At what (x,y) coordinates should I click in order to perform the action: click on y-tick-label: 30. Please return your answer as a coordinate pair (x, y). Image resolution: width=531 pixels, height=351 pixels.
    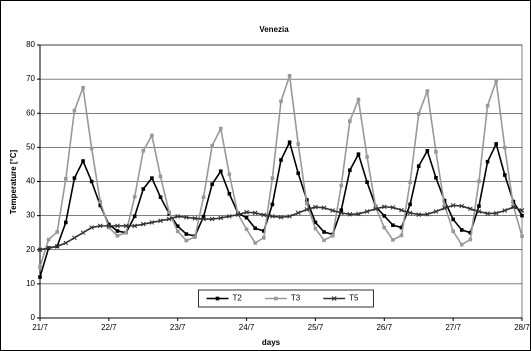
    Looking at the image, I should click on (30, 215).